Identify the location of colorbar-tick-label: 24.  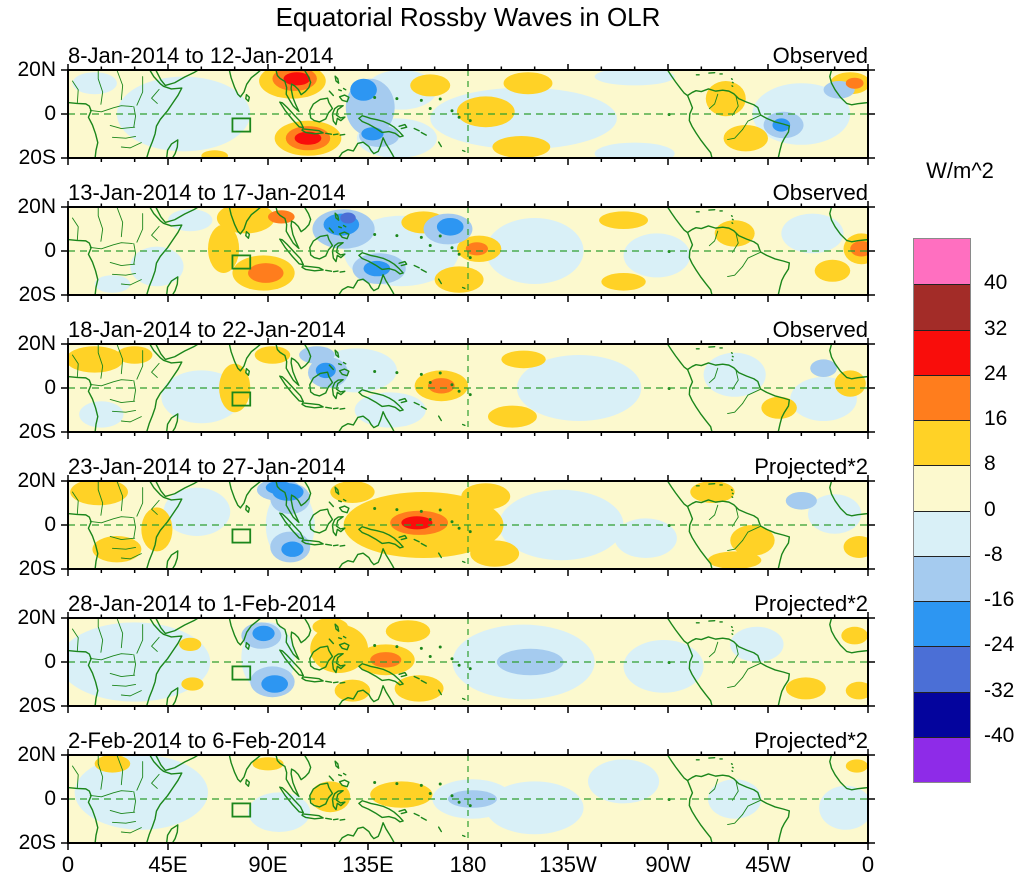
(996, 373).